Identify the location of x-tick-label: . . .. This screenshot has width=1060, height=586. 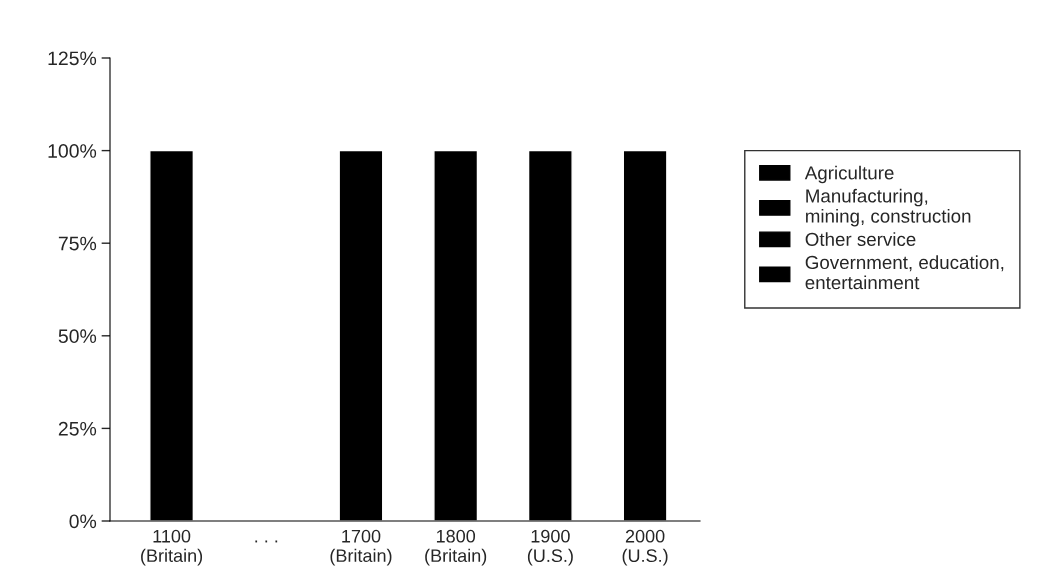
(266, 541).